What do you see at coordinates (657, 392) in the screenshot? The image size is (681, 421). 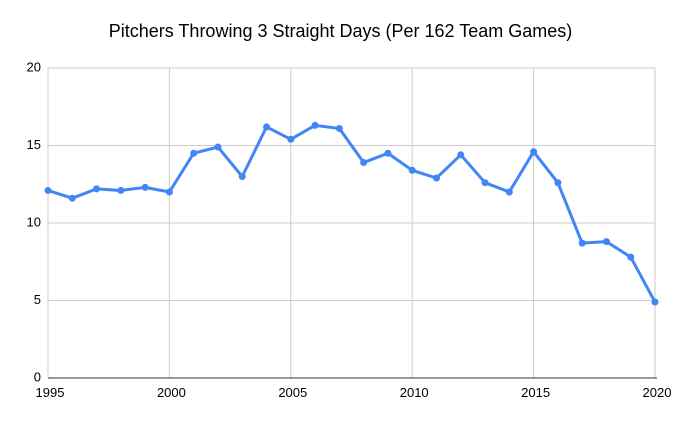 I see `x-tick-label: 2020` at bounding box center [657, 392].